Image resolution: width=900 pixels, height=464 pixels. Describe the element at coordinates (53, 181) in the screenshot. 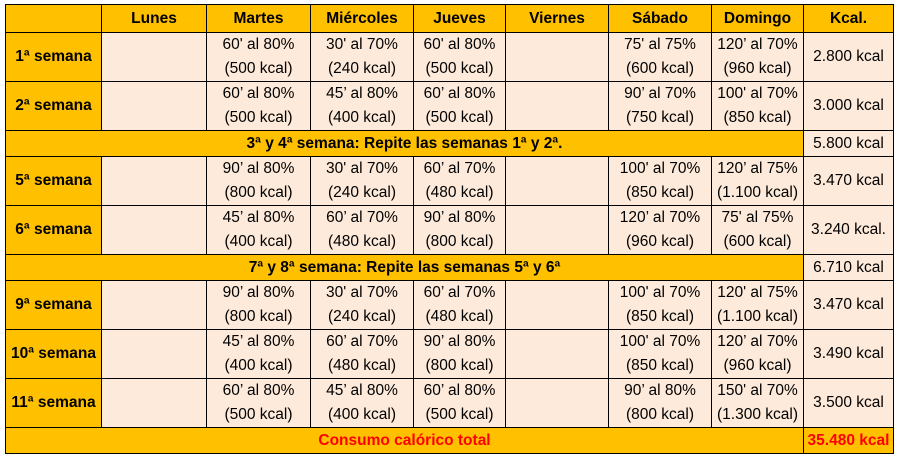

I see `week-label: 5ª semana` at that location.